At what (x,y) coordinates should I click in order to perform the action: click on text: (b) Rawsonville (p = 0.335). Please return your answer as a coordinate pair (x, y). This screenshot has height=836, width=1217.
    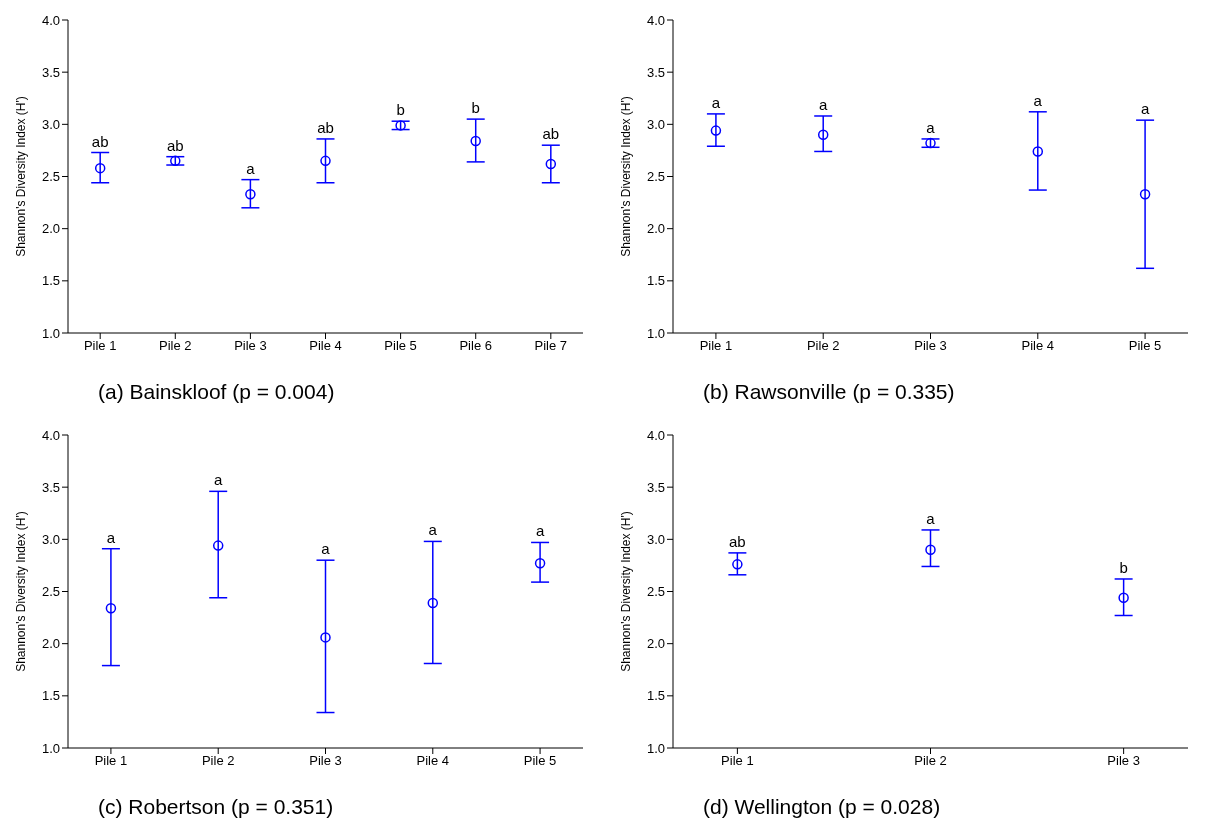
    Looking at the image, I should click on (829, 392).